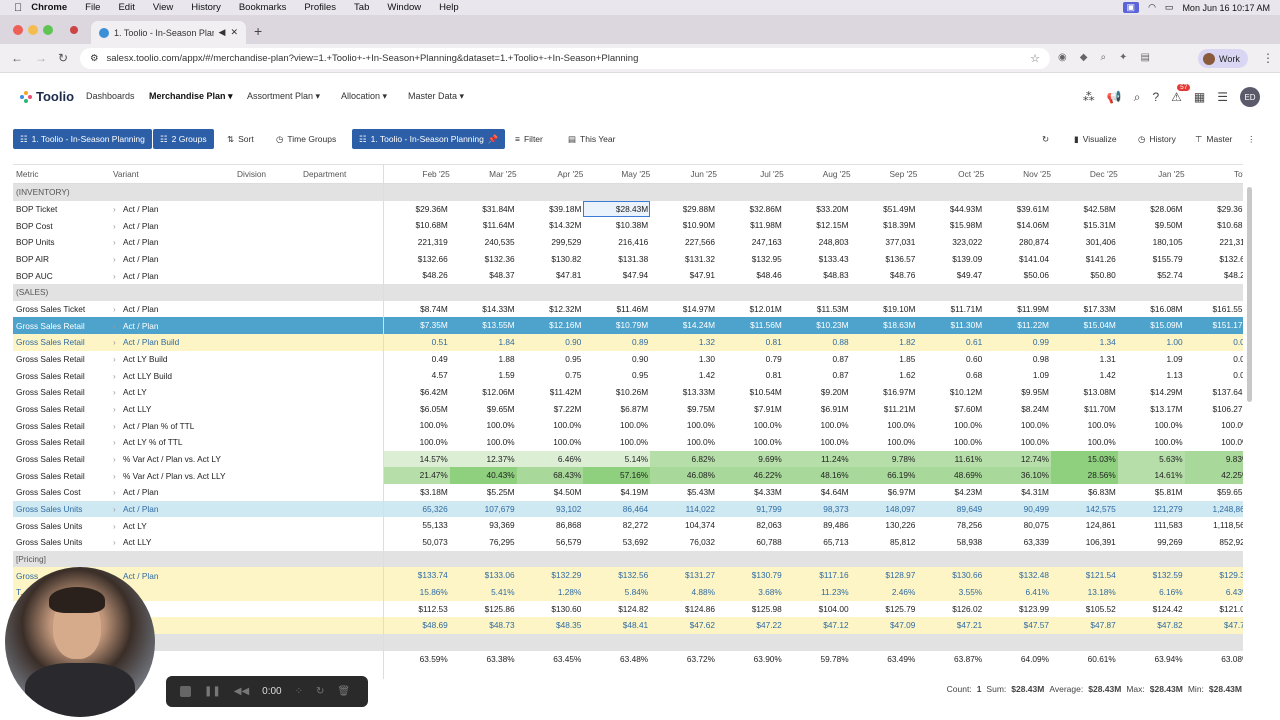  I want to click on bookmark-star-icon: ☆, so click(1035, 59).